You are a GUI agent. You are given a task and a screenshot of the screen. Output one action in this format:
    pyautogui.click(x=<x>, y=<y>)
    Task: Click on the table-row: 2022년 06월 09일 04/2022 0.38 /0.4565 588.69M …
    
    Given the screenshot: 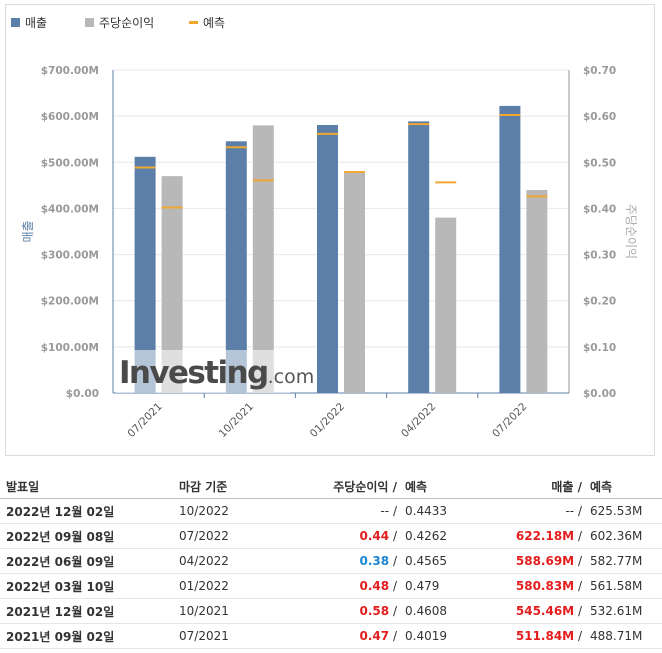 What is the action you would take?
    pyautogui.click(x=331, y=561)
    